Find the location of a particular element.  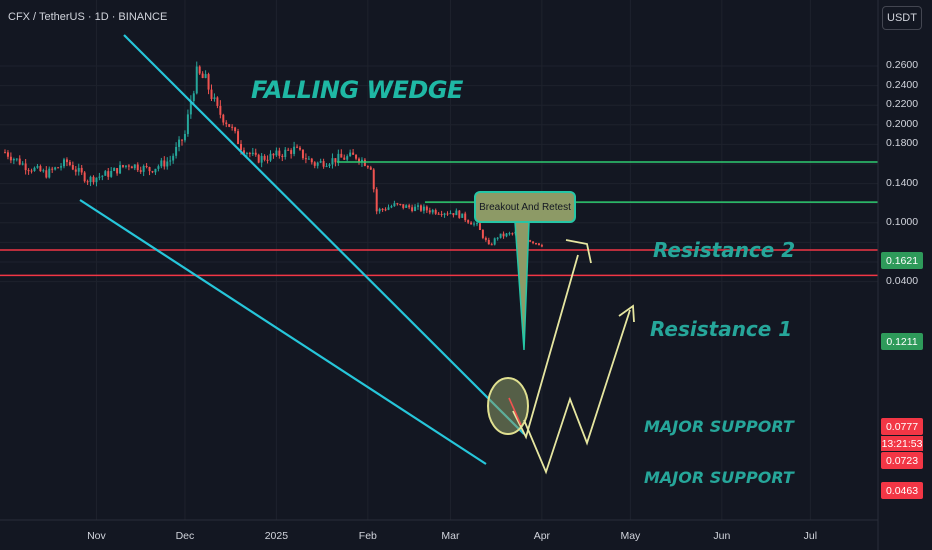

price-tick-label: 0.2200 is located at coordinates (902, 104).